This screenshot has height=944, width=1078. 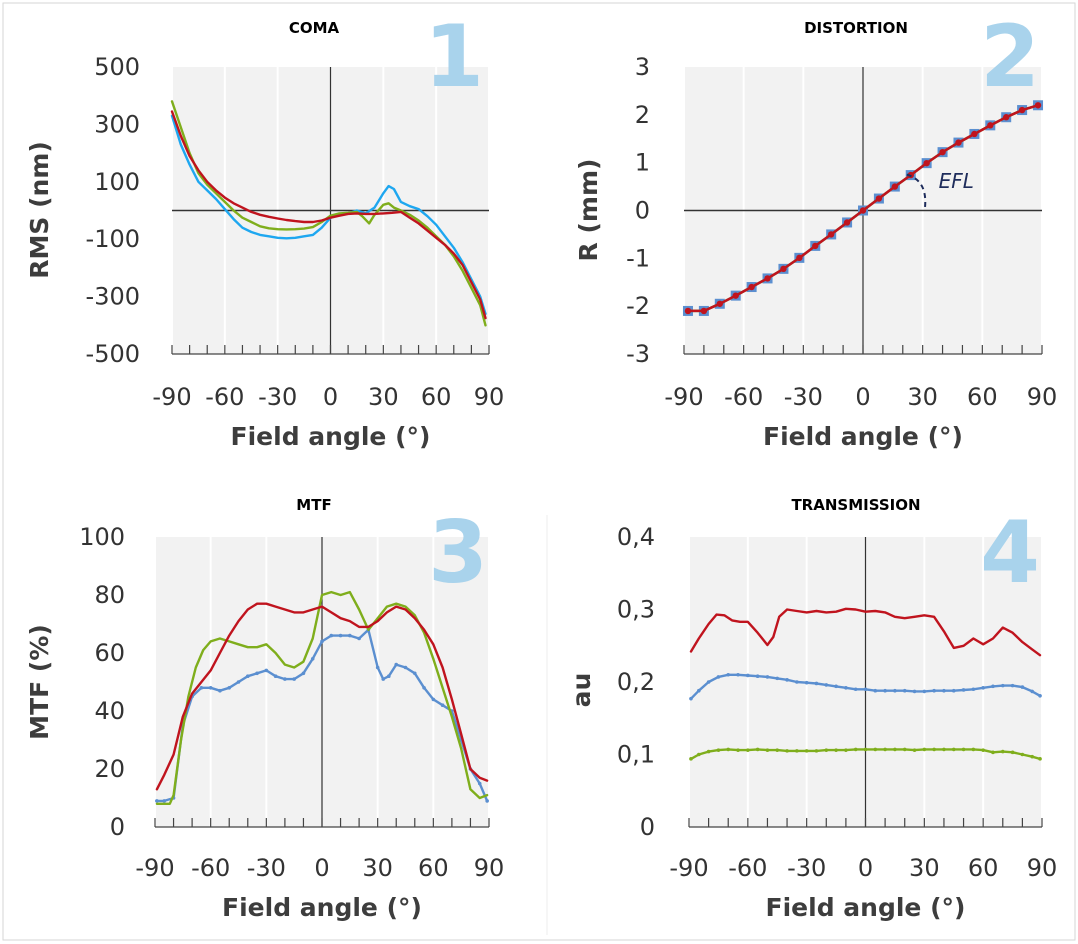 What do you see at coordinates (647, 827) in the screenshot?
I see `y-tick-label: 0` at bounding box center [647, 827].